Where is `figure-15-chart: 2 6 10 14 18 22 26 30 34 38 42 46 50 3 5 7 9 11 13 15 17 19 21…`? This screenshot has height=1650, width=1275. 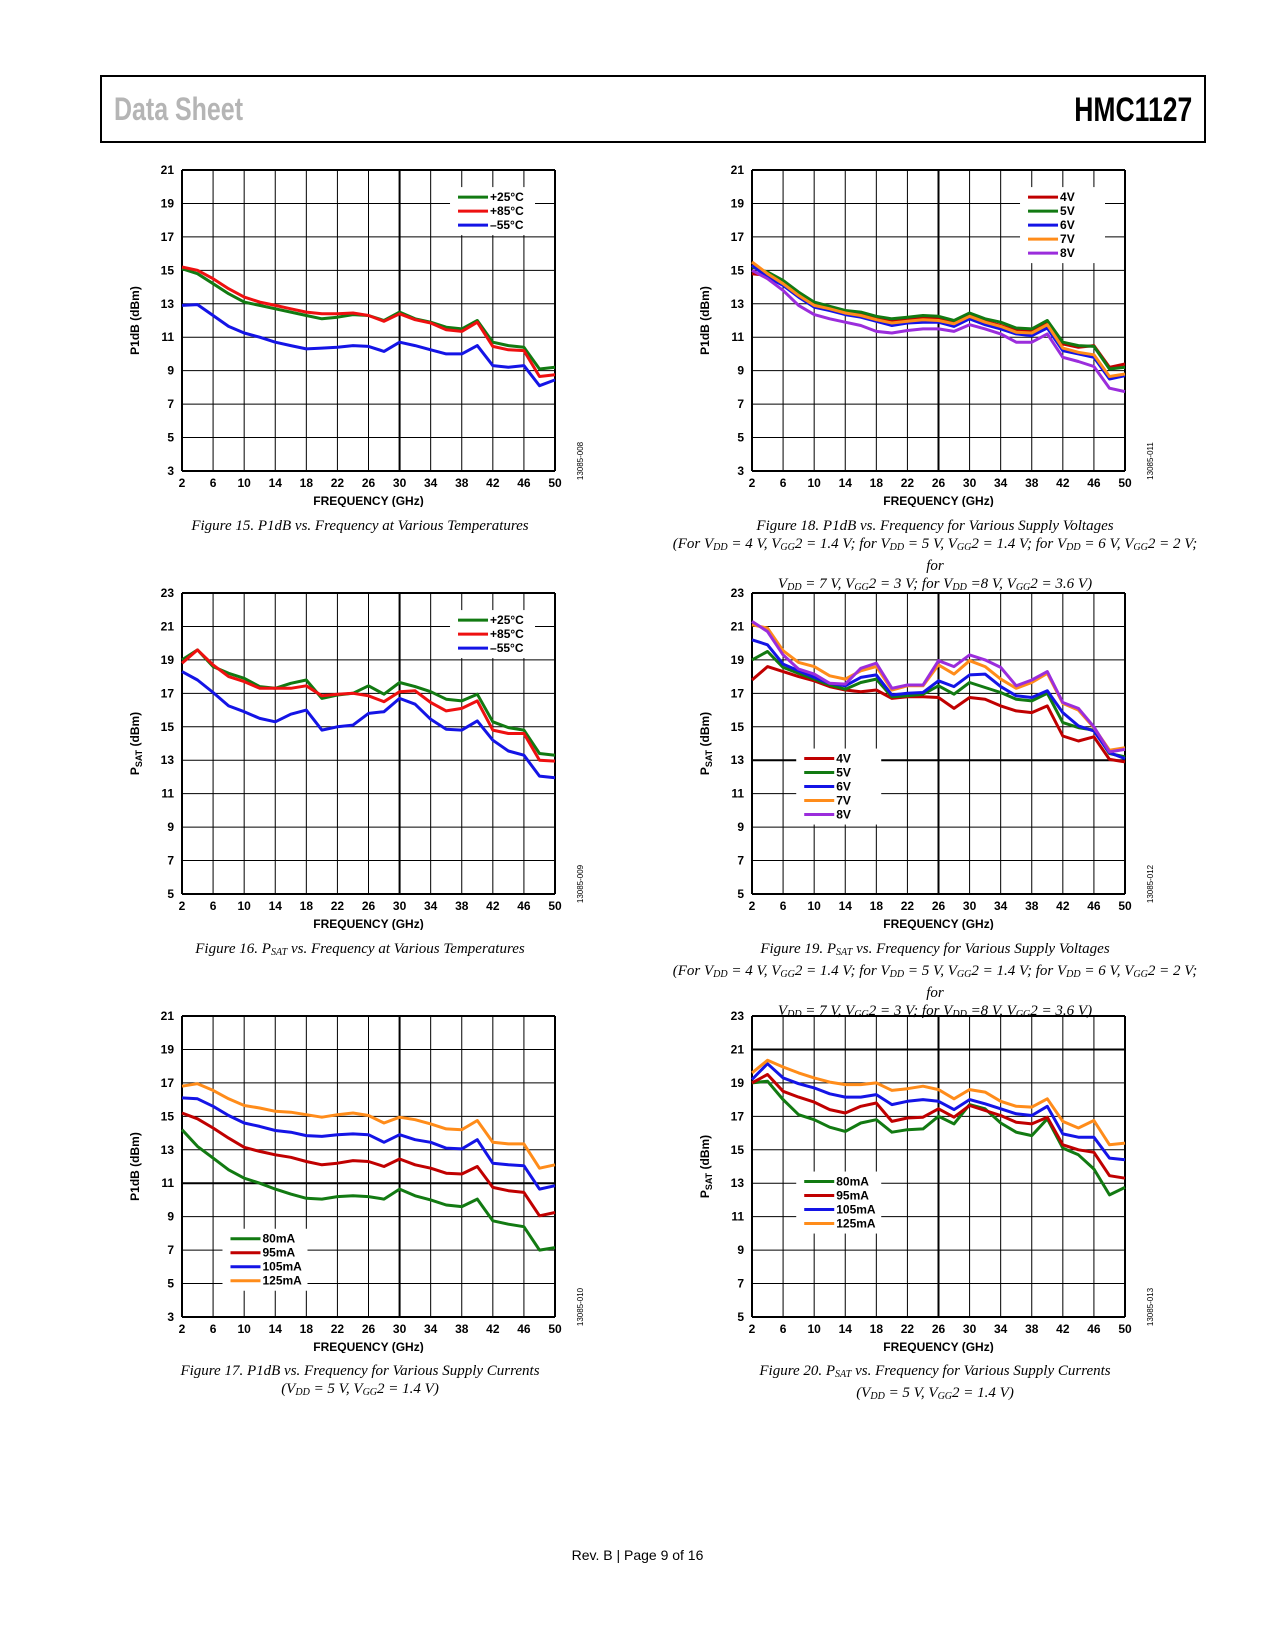
figure-15-chart: 2 6 10 14 18 22 26 30 34 38 42 46 50 3 5 7 9 11 13 15 17 19 21… is located at coordinates (405, 372).